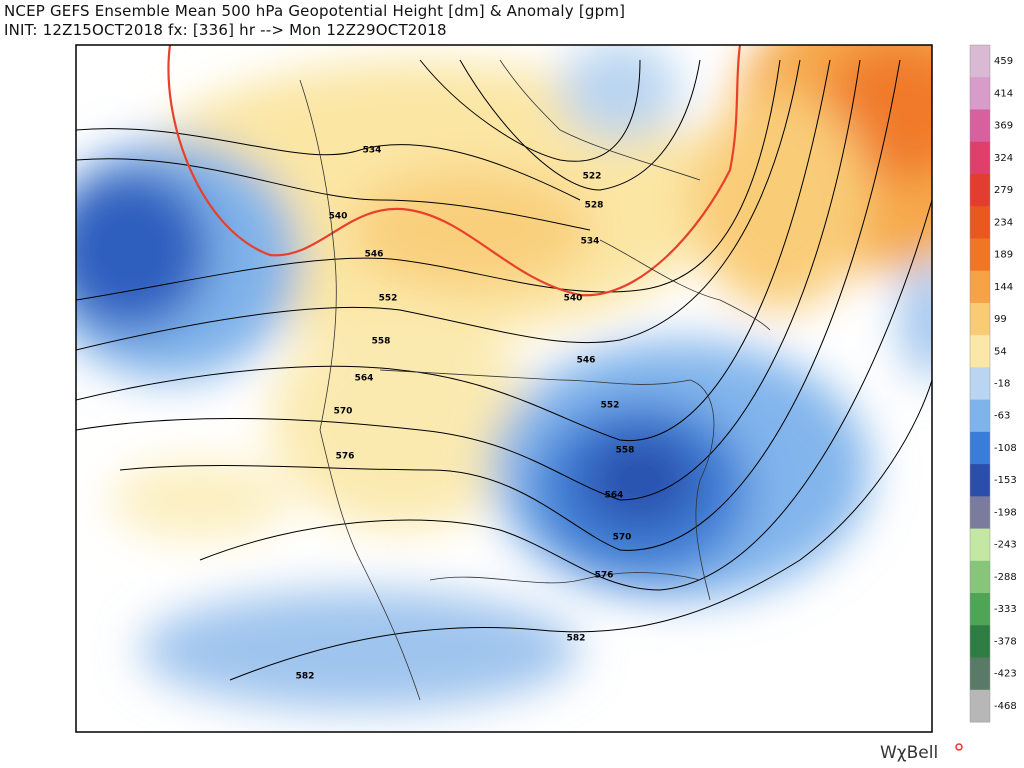  I want to click on colorbar-label: -423, so click(1005, 674).